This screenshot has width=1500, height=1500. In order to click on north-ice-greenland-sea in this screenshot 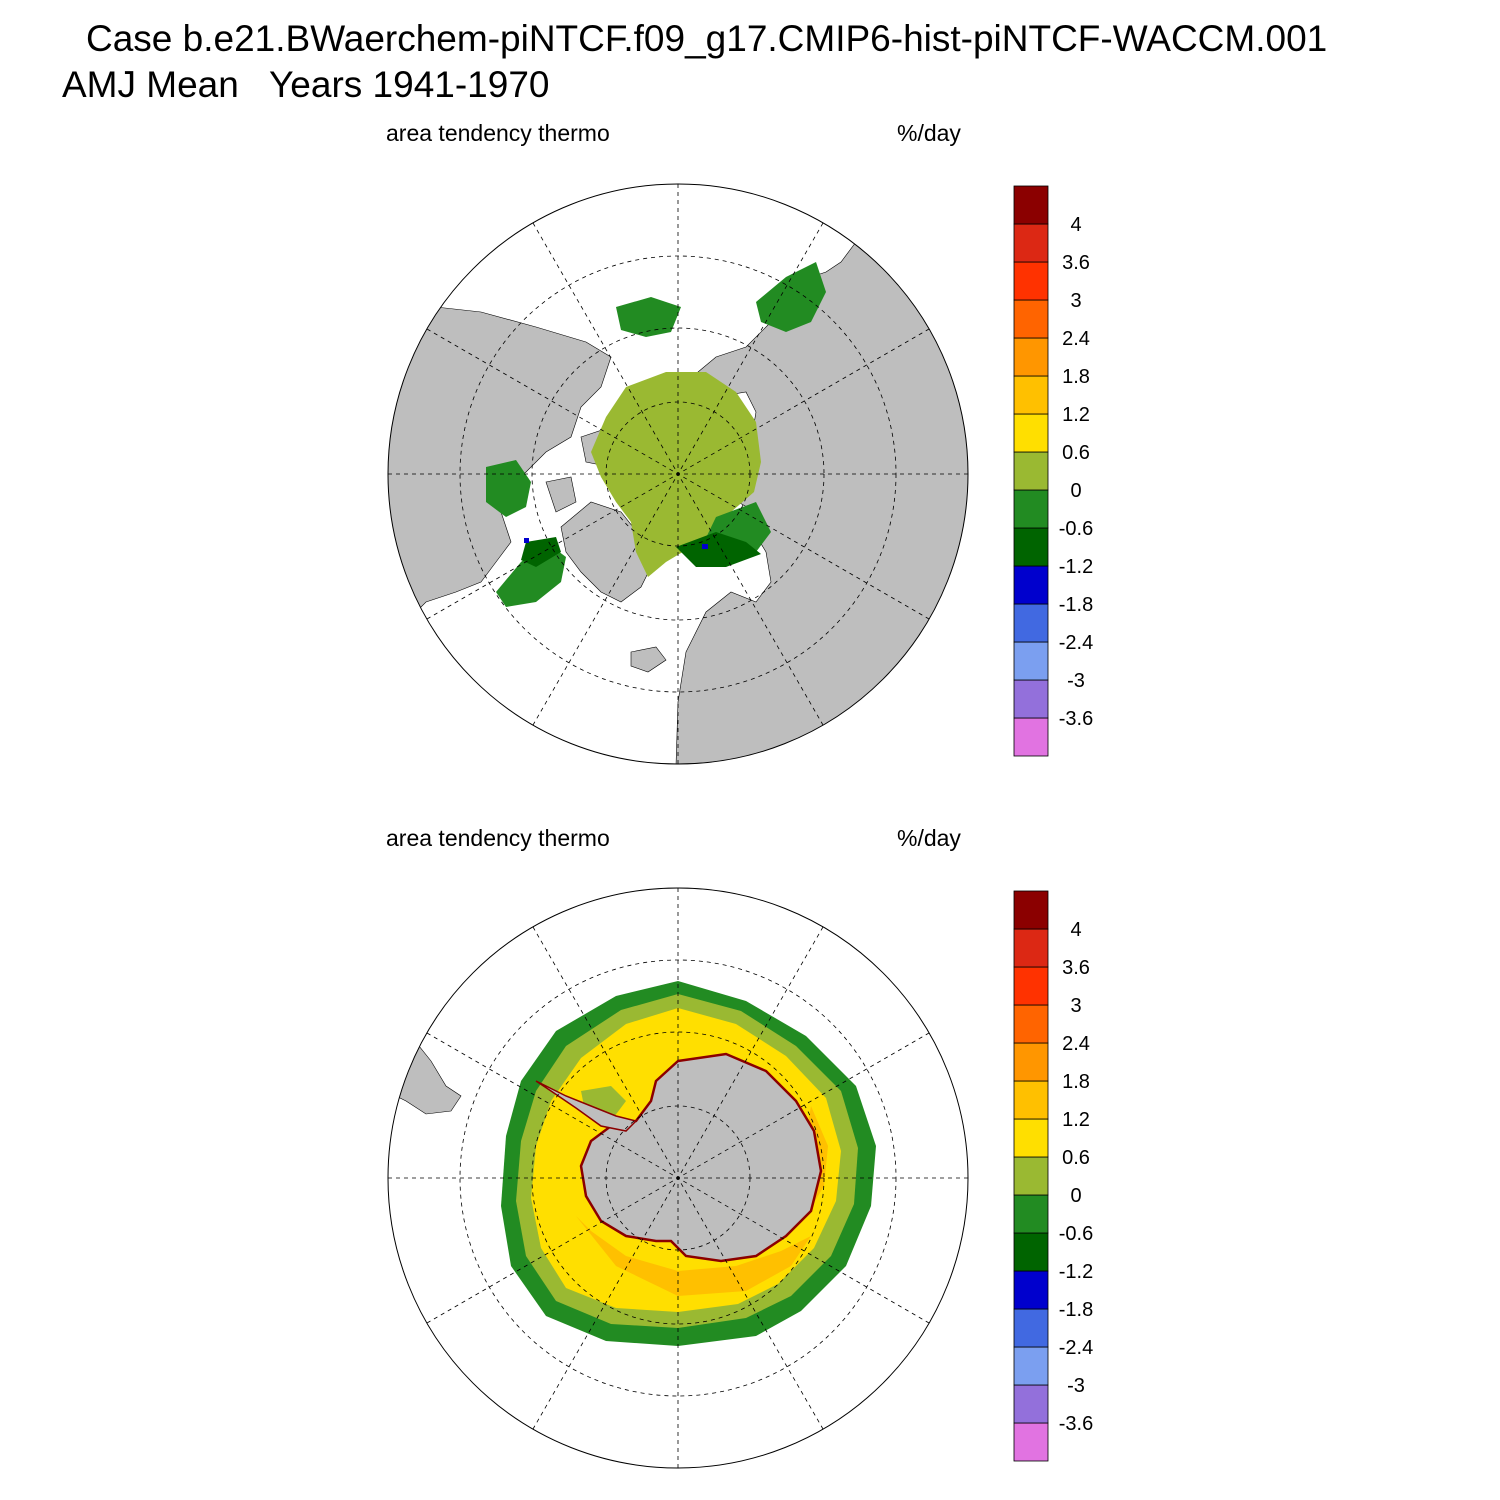, I will do `click(541, 552)`.